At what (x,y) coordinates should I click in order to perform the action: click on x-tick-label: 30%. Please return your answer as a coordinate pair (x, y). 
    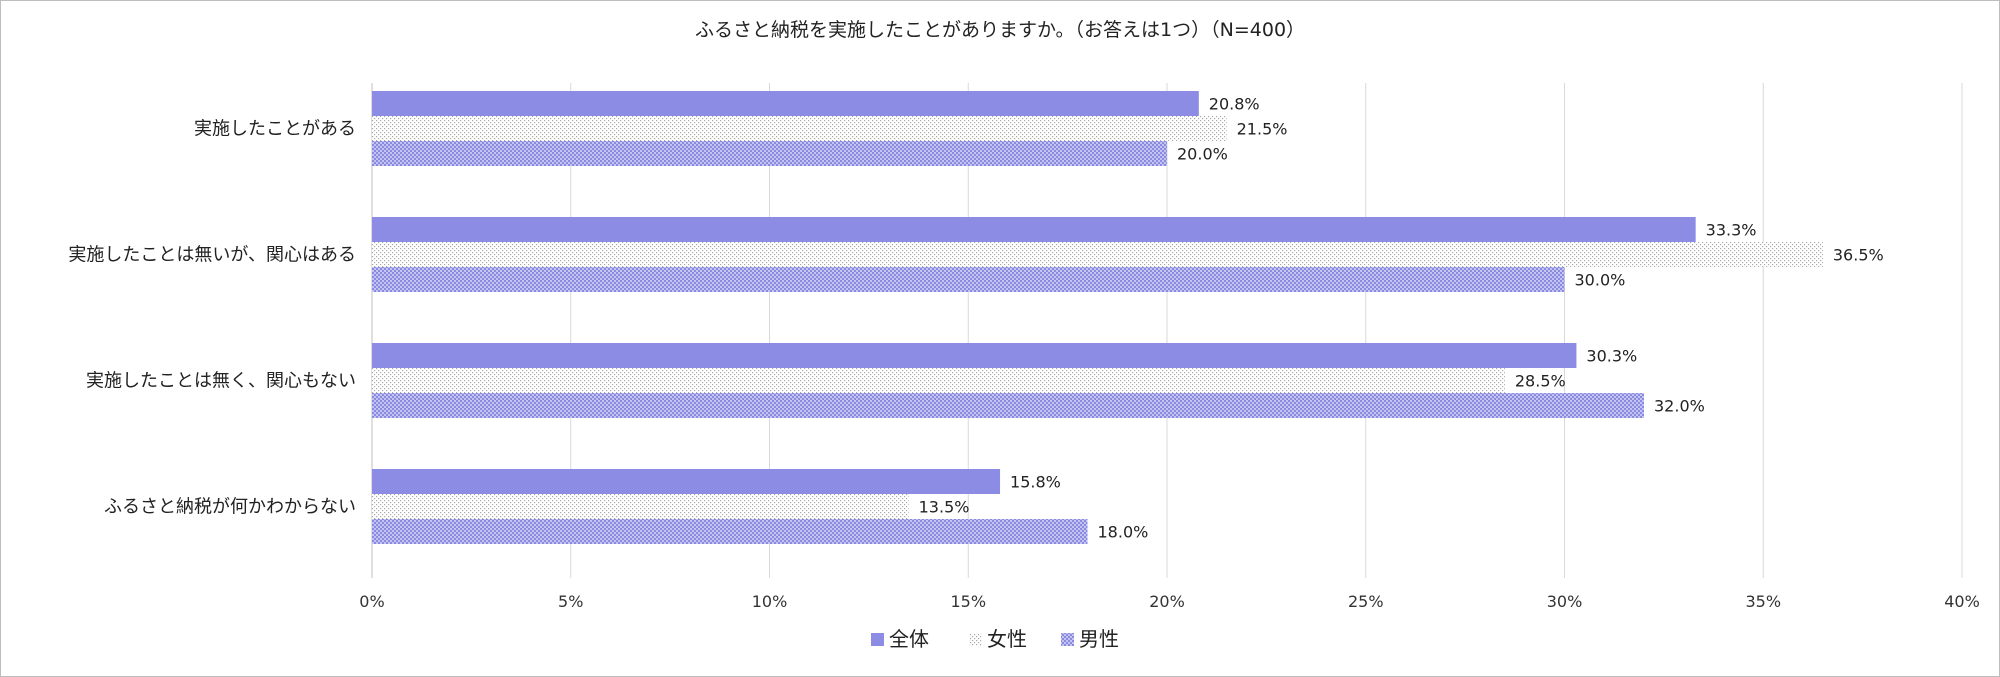
    Looking at the image, I should click on (1565, 601).